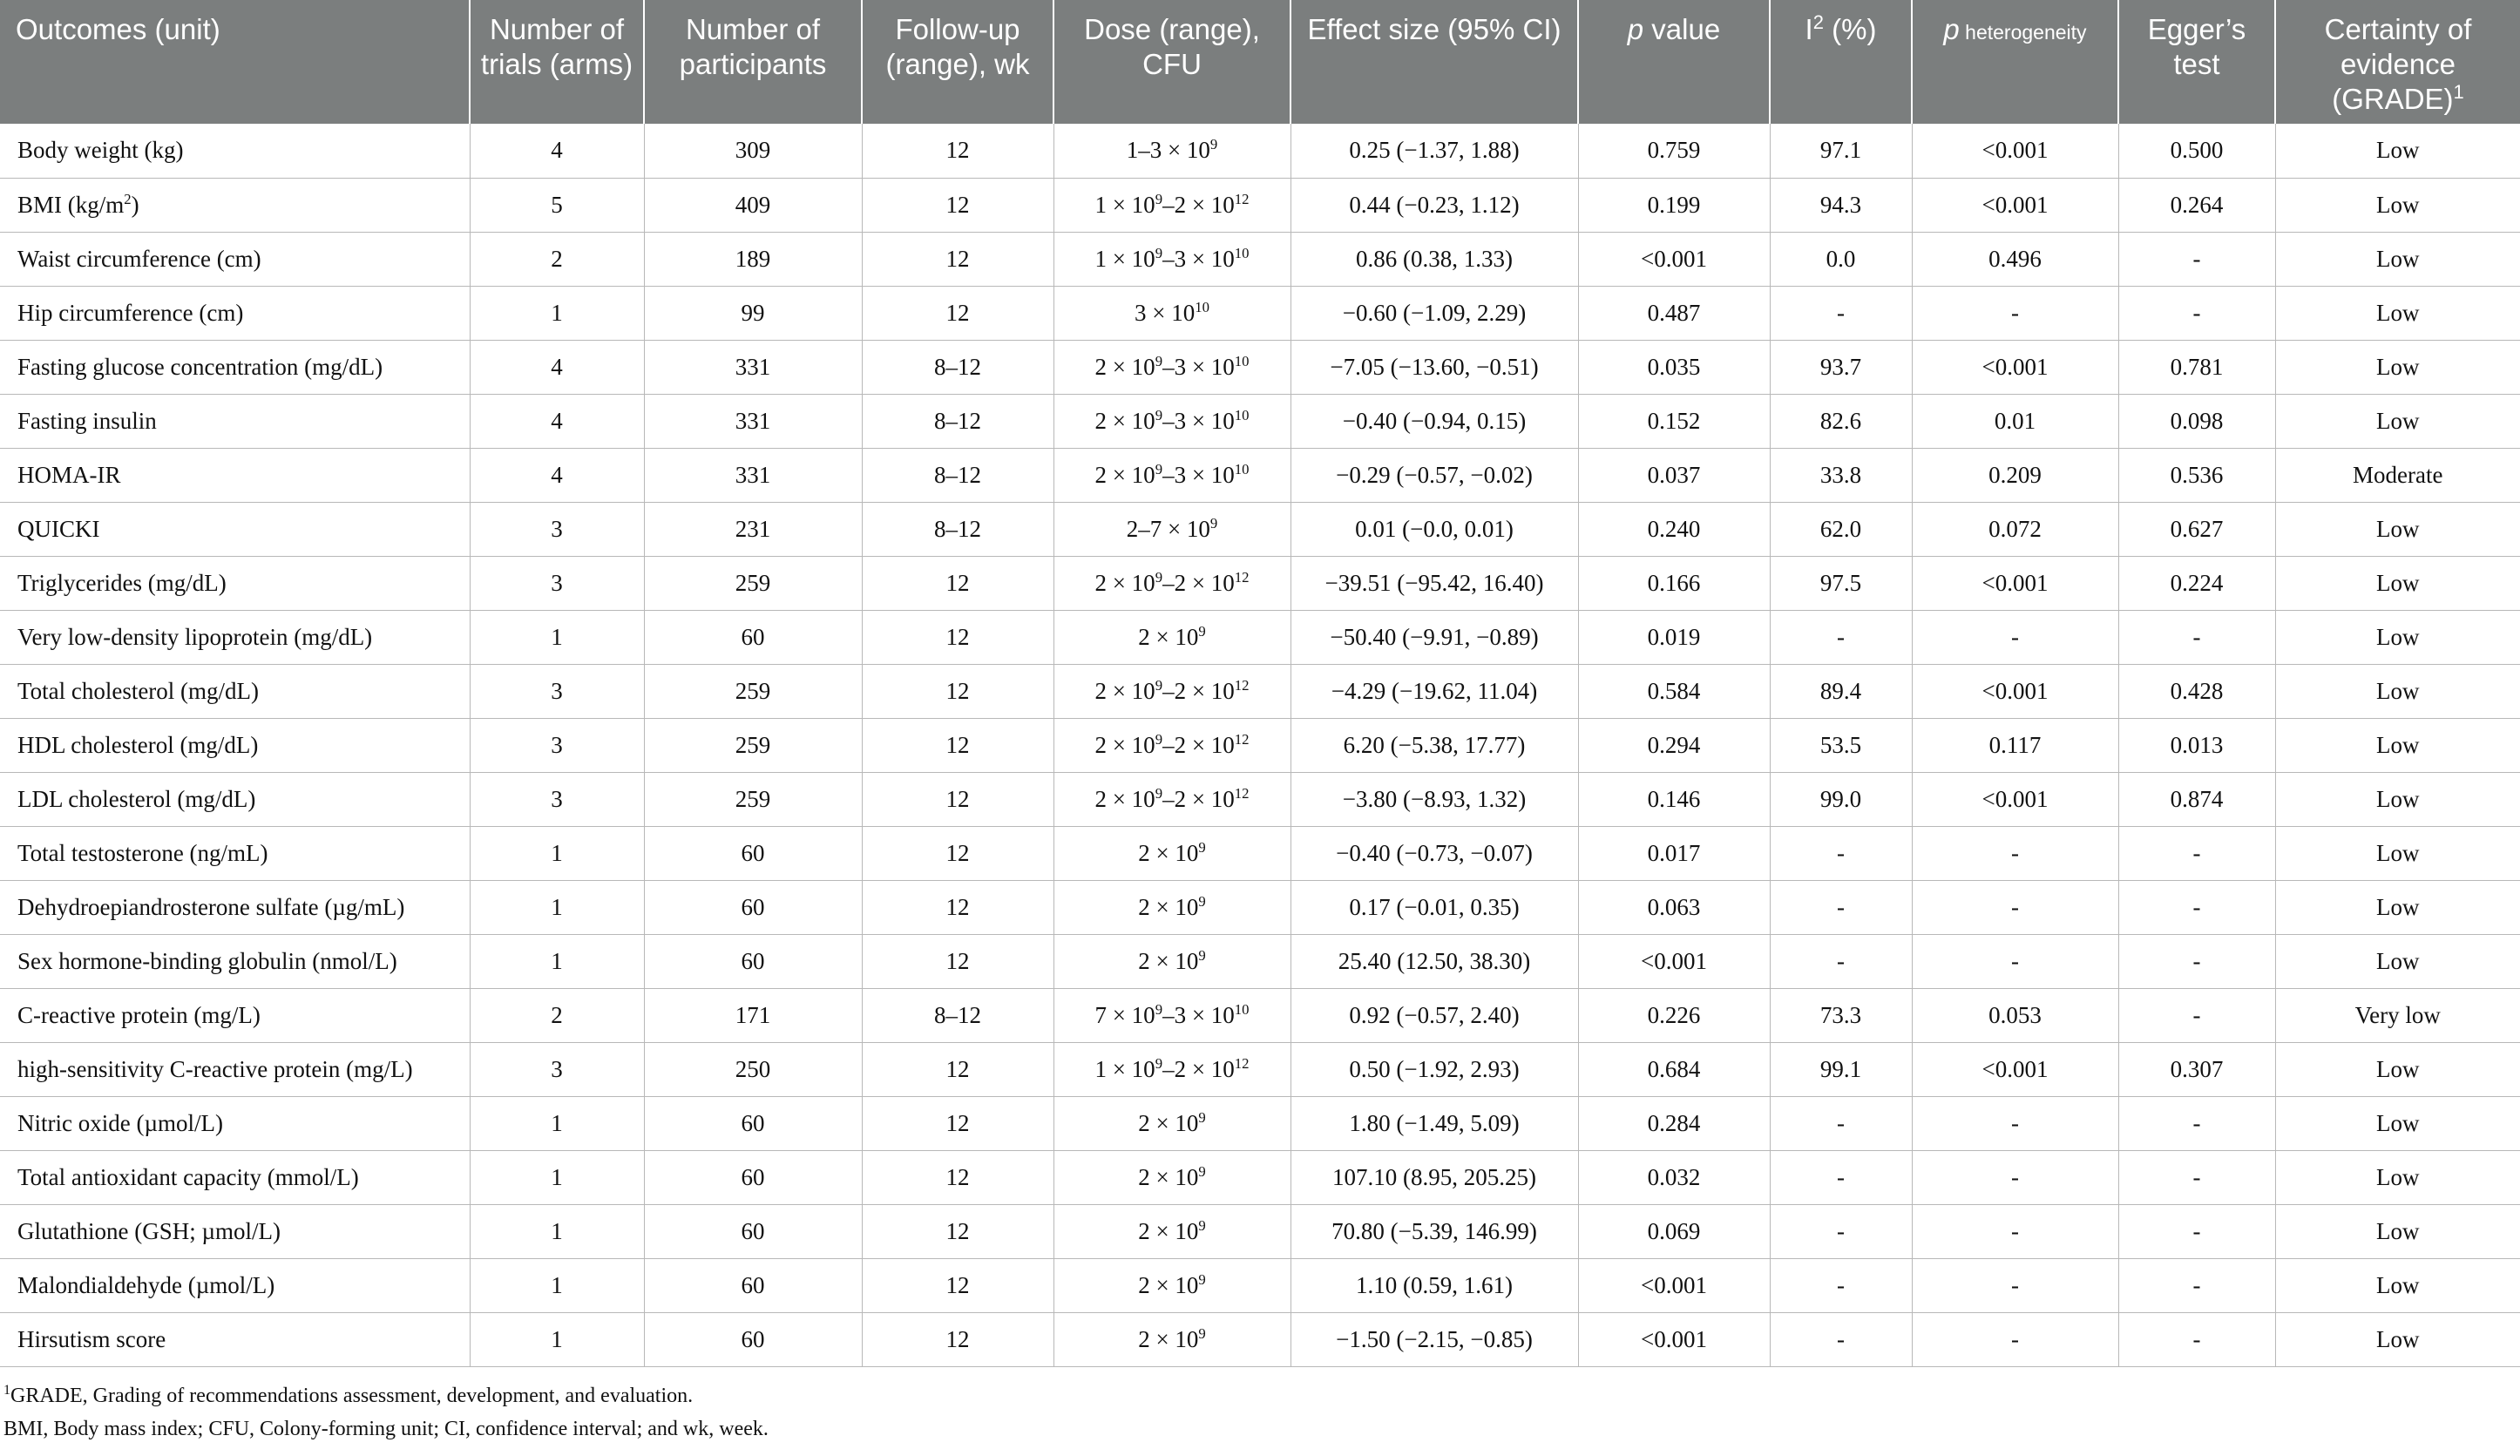 The width and height of the screenshot is (2520, 1456). What do you see at coordinates (1674, 1231) in the screenshot?
I see `cell-p-value: 0.069` at bounding box center [1674, 1231].